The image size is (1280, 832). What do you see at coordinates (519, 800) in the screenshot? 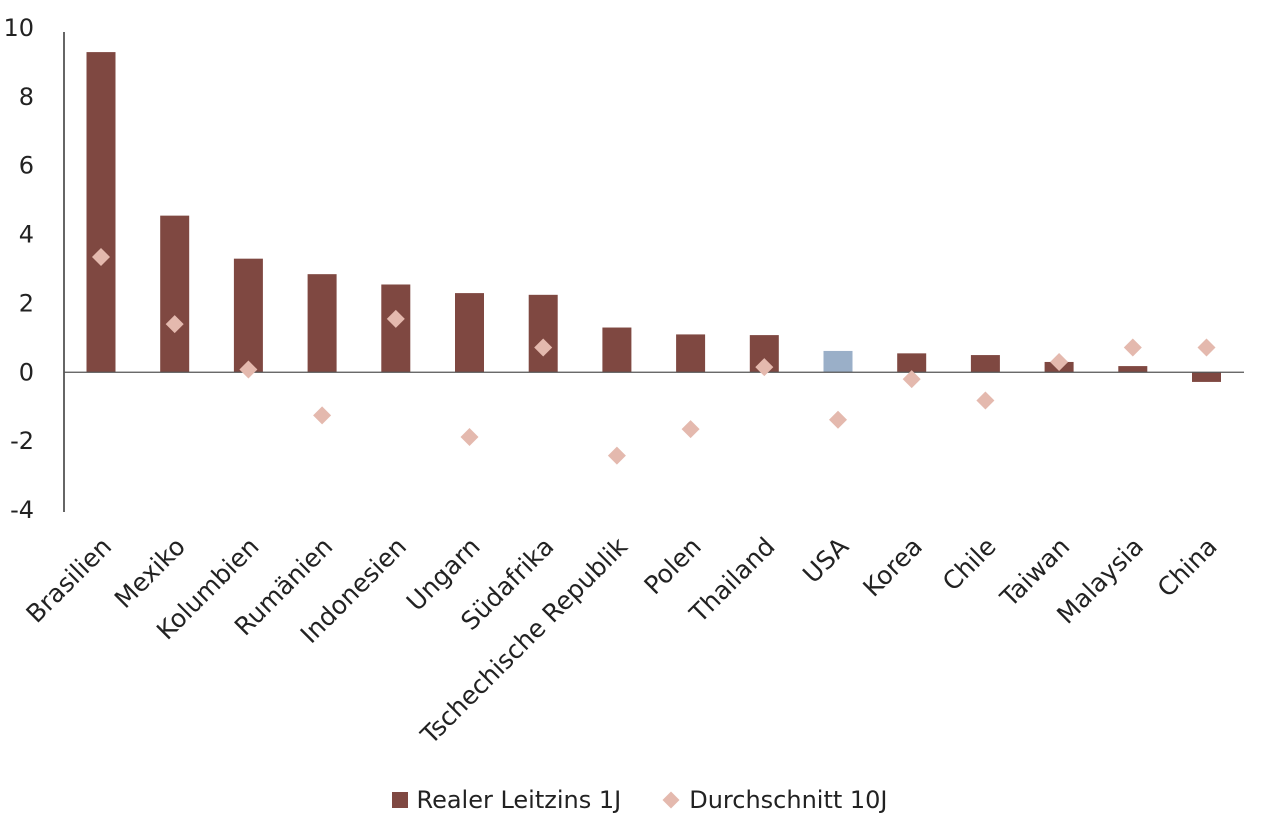
I see `legend-label-bar: Realer Leitzins 1J` at bounding box center [519, 800].